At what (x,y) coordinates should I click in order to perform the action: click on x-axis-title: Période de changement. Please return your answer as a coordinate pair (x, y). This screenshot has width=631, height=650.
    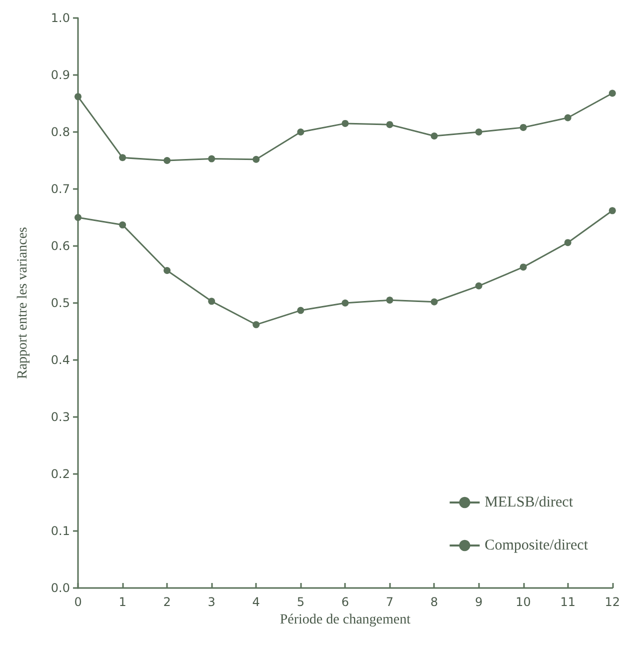
    Looking at the image, I should click on (345, 620).